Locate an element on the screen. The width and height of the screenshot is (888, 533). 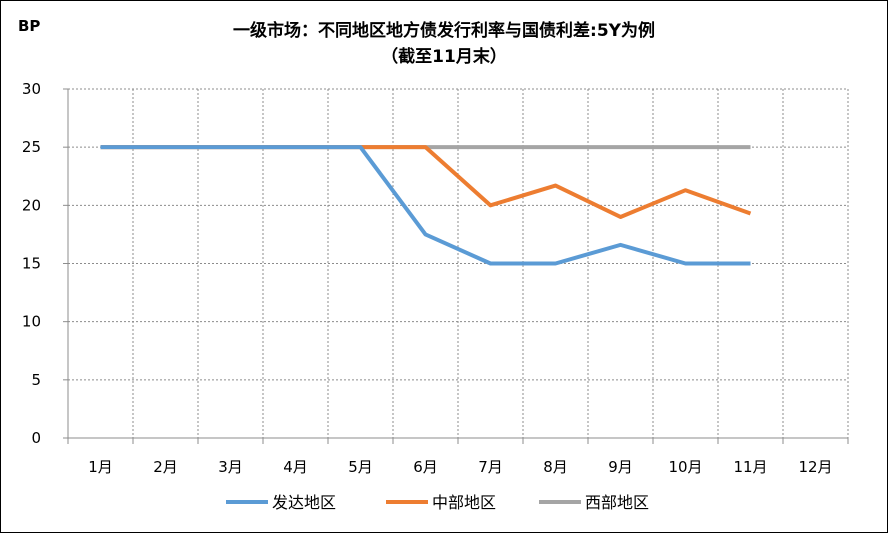
y-tick-label: 10 is located at coordinates (31, 322).